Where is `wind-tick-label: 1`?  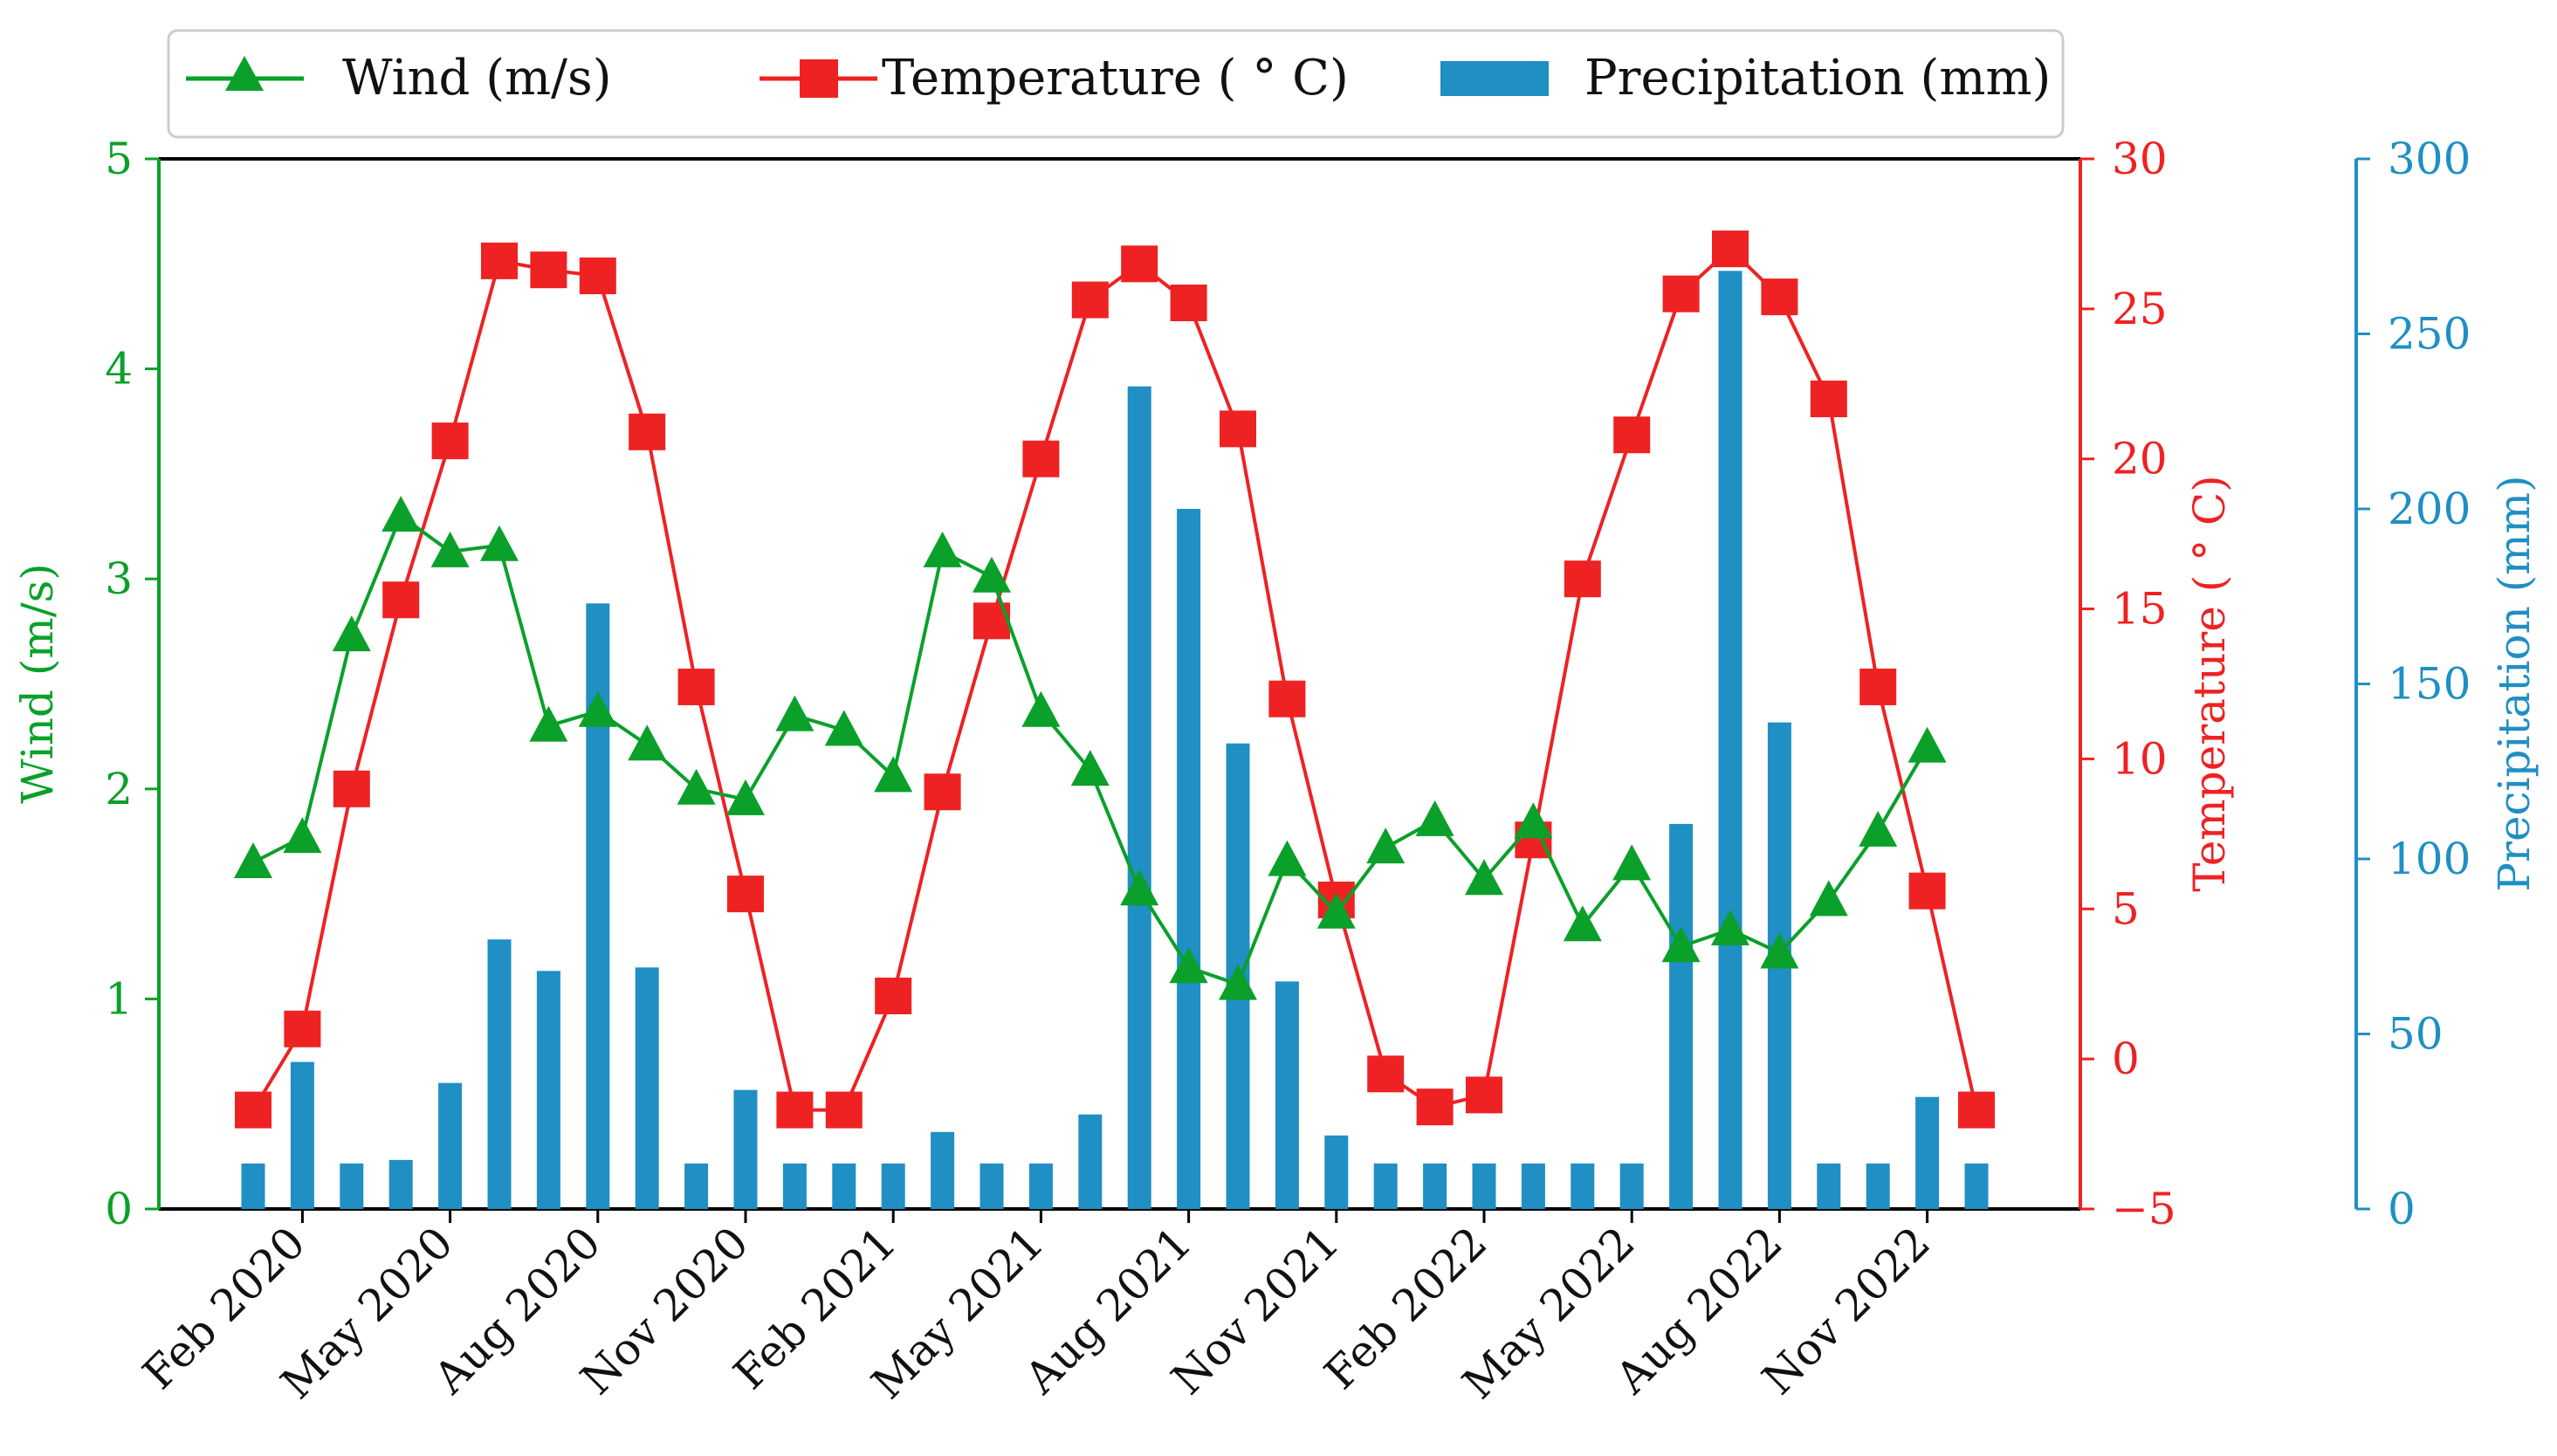 wind-tick-label: 1 is located at coordinates (119, 998).